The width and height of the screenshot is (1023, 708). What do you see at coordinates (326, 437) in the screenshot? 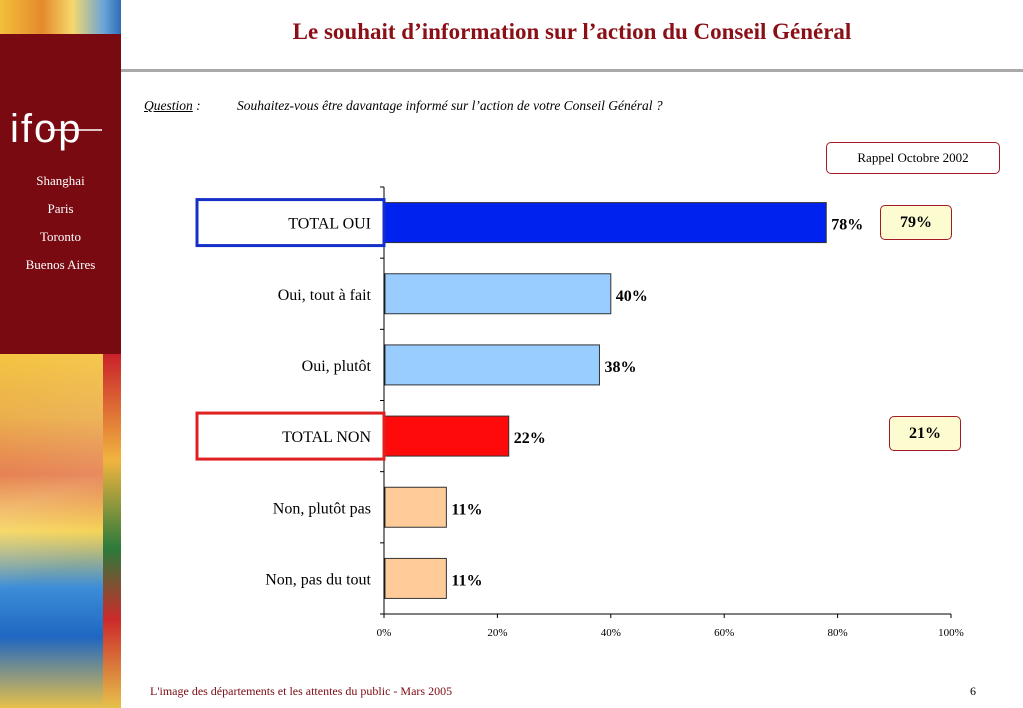
I see `category-label: TOTAL NON` at bounding box center [326, 437].